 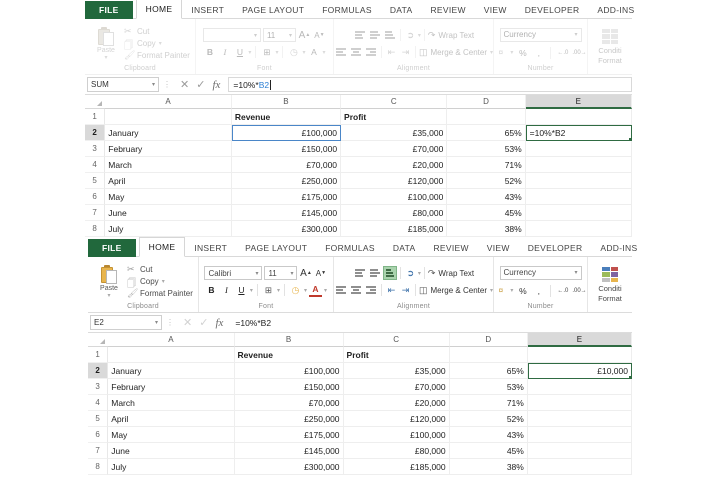 What do you see at coordinates (396, 355) in the screenshot?
I see `cell-c1: Profit` at bounding box center [396, 355].